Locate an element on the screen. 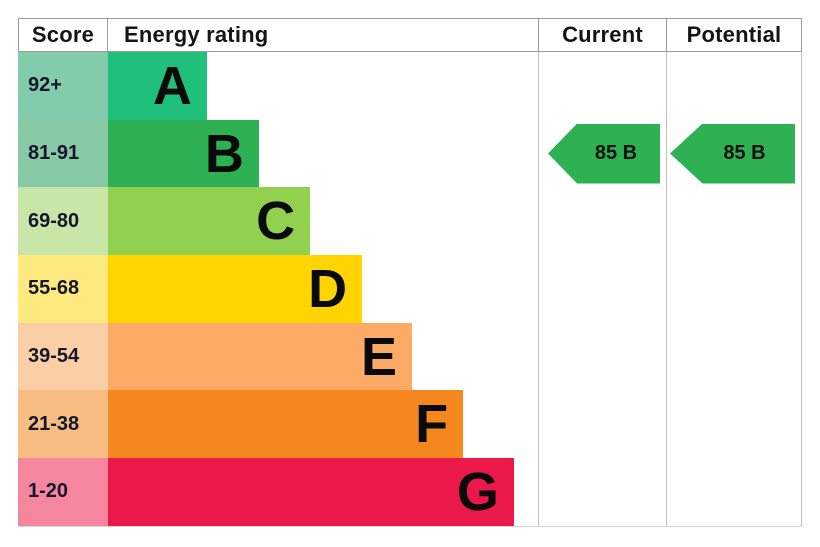  current-rating-label: 85 B is located at coordinates (616, 153).